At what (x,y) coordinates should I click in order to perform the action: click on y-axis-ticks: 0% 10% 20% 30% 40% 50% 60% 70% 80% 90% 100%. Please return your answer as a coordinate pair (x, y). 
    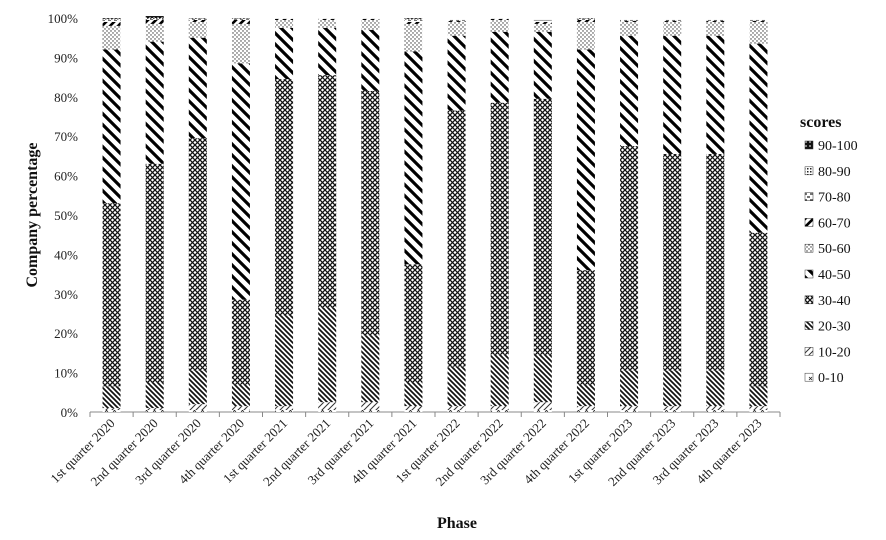
    Looking at the image, I should click on (63, 215).